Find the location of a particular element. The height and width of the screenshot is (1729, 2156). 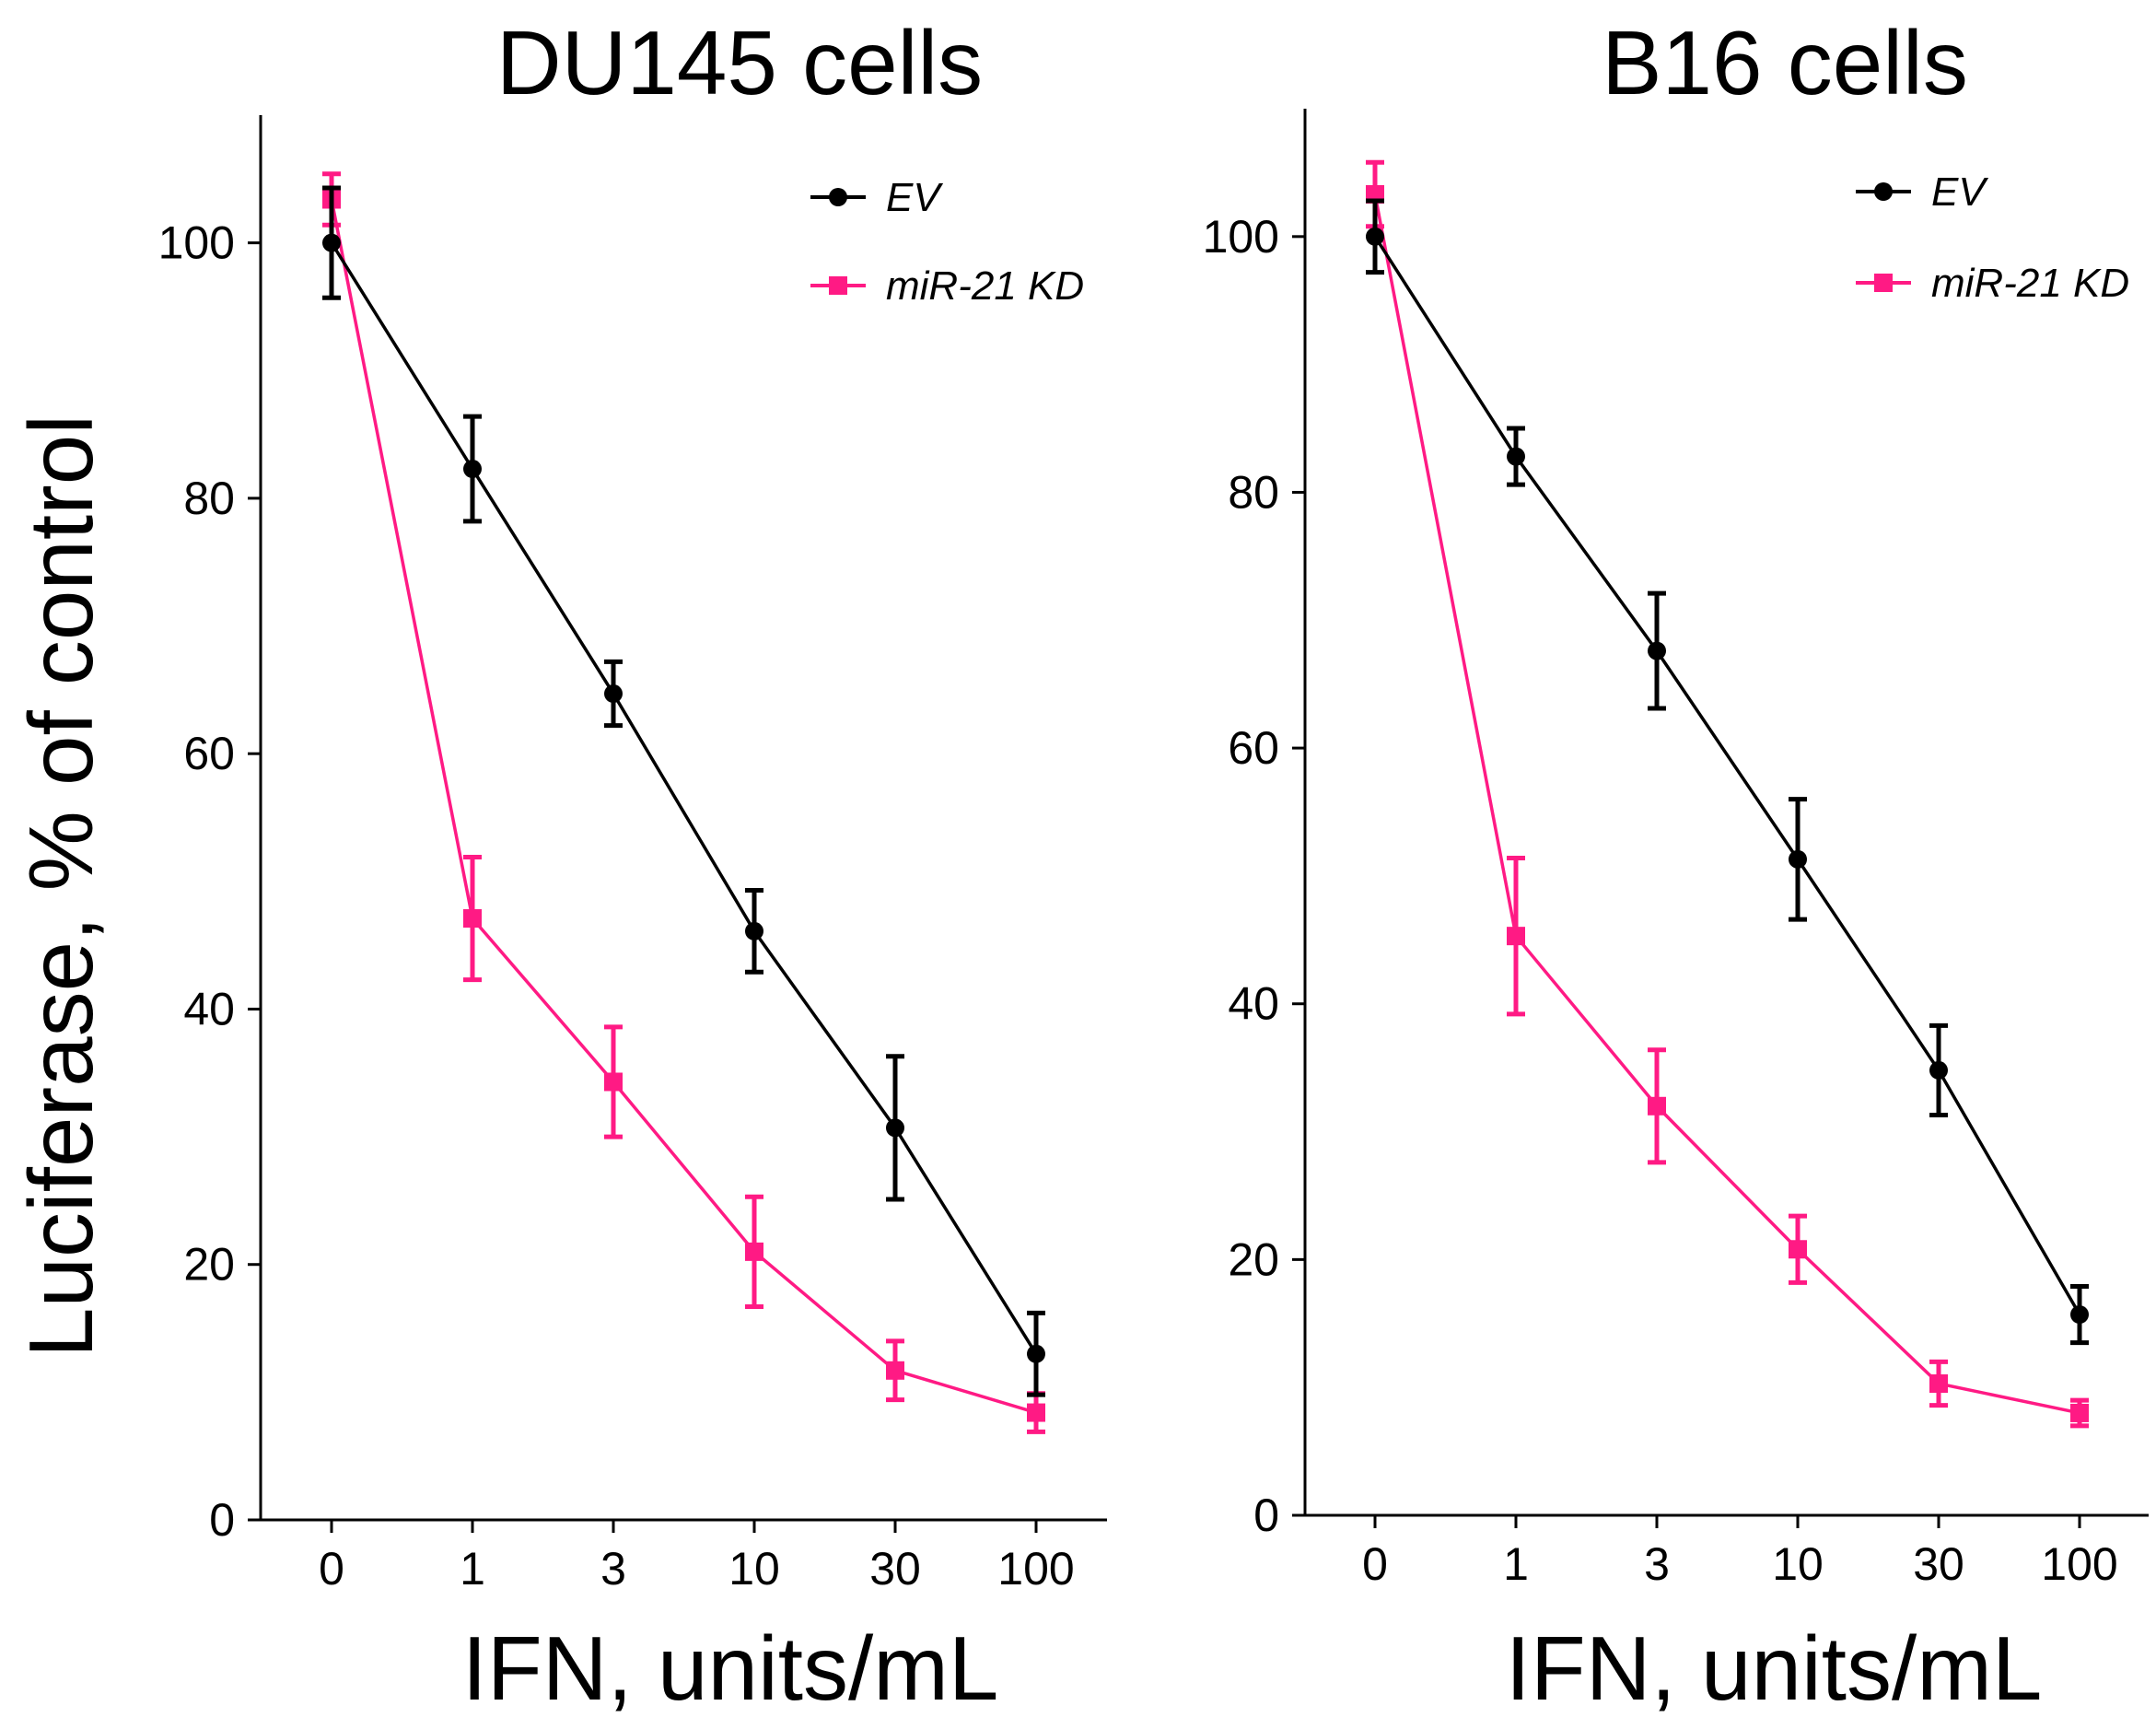

y-axis-title: Luciferase, % of control is located at coordinates (60, 886).